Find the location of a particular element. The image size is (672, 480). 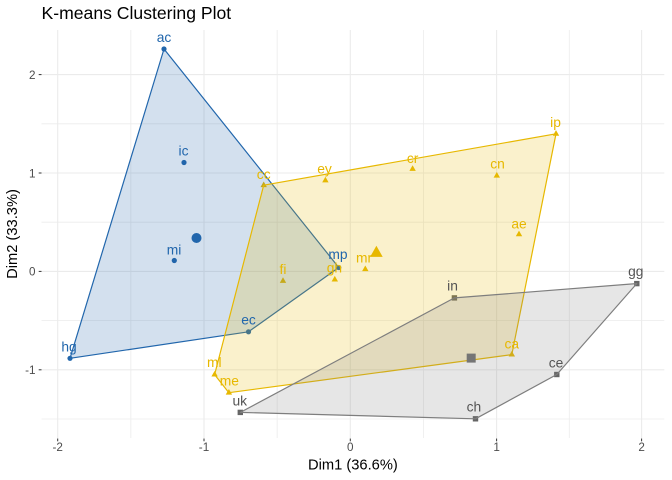

svg-text: mi is located at coordinates (174, 250).